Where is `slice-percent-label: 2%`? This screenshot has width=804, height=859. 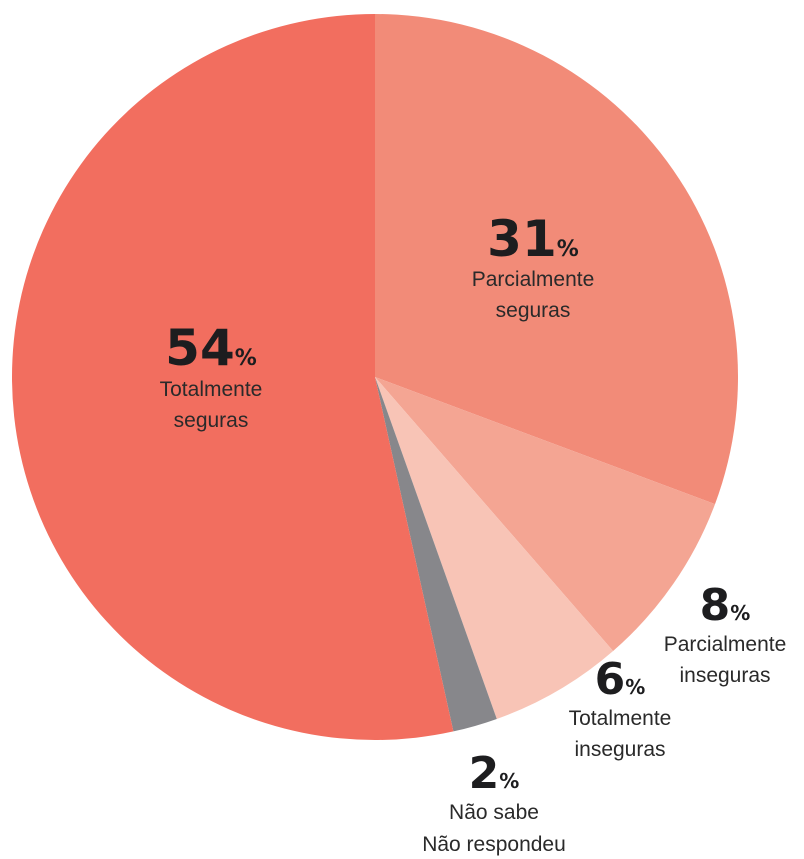
slice-percent-label: 2% is located at coordinates (494, 773).